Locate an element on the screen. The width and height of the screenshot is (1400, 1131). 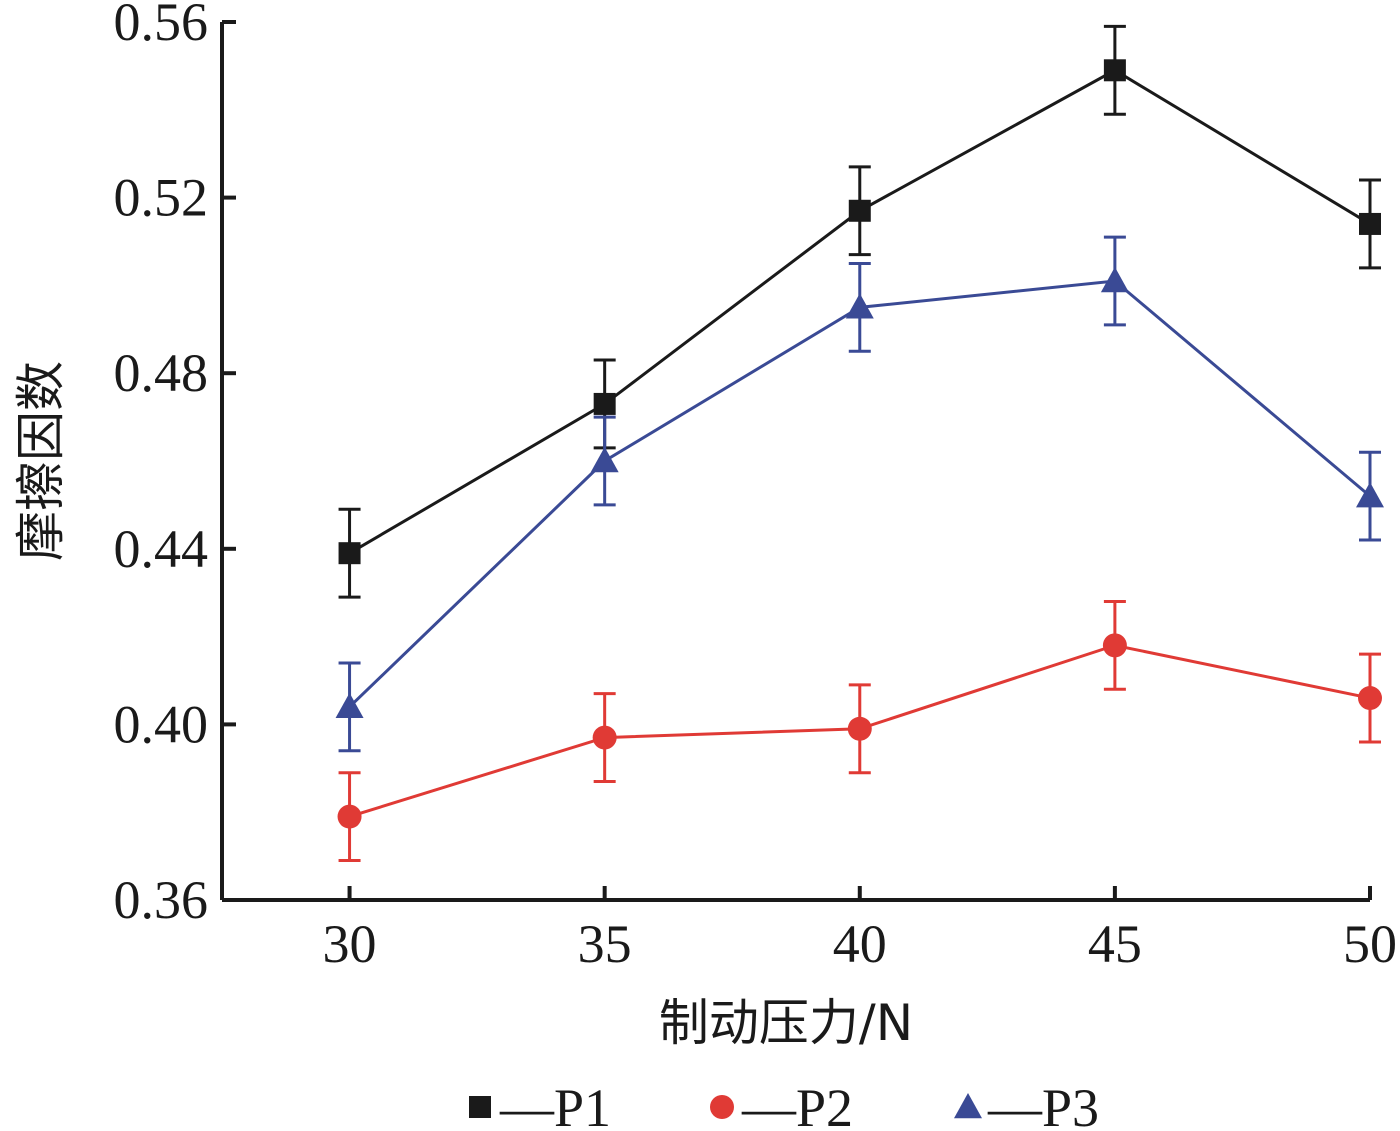
y-tick-label: 0.48 is located at coordinates (161, 373).